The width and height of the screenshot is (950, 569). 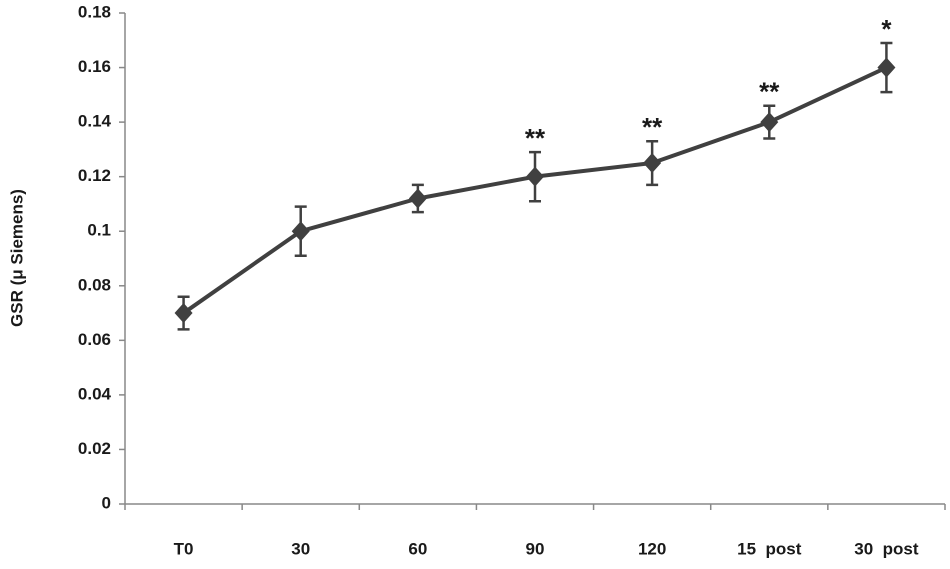 What do you see at coordinates (300, 548) in the screenshot?
I see `x-tick-label: 30` at bounding box center [300, 548].